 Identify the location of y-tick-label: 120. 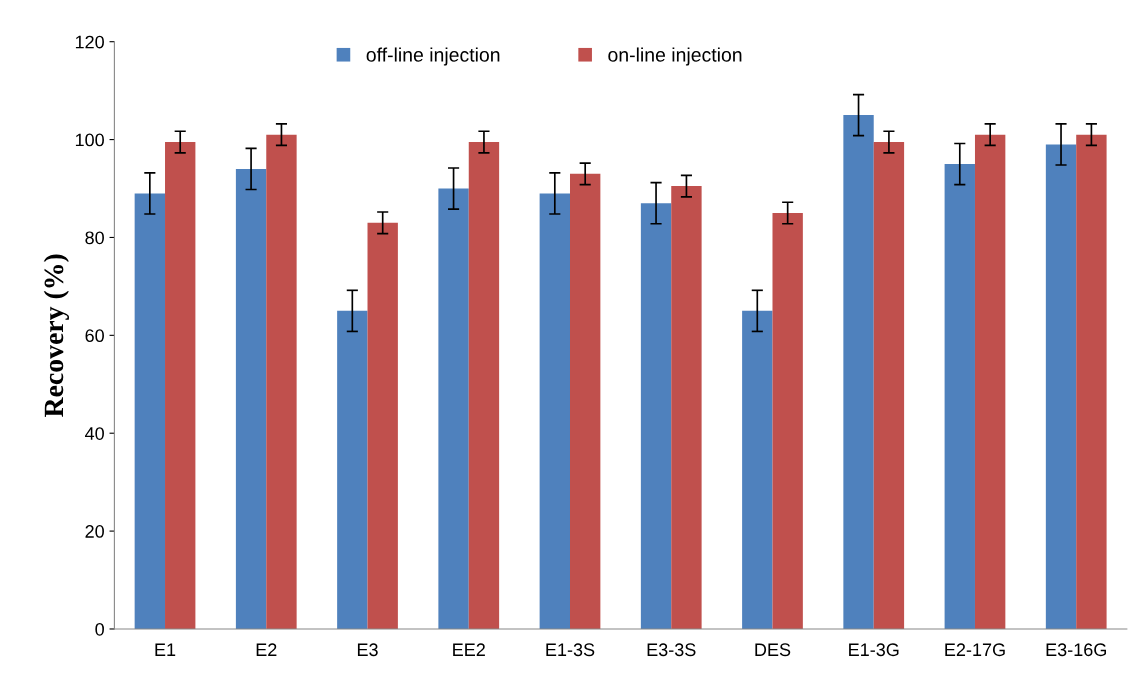
(89, 42).